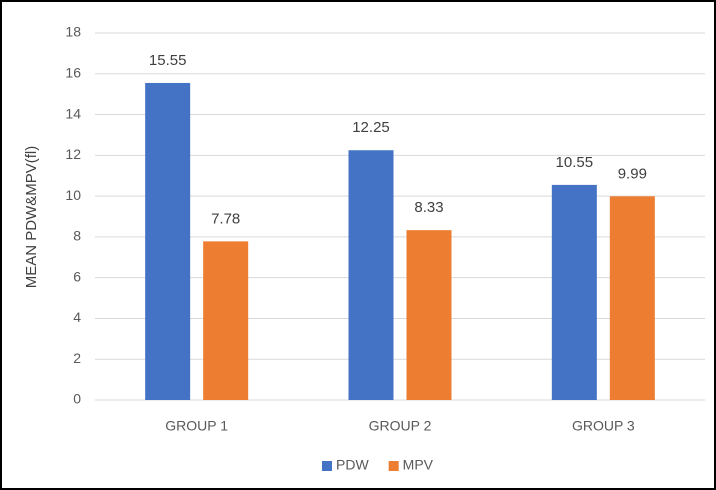 The height and width of the screenshot is (490, 716). I want to click on y-tick-label: 10, so click(73, 195).